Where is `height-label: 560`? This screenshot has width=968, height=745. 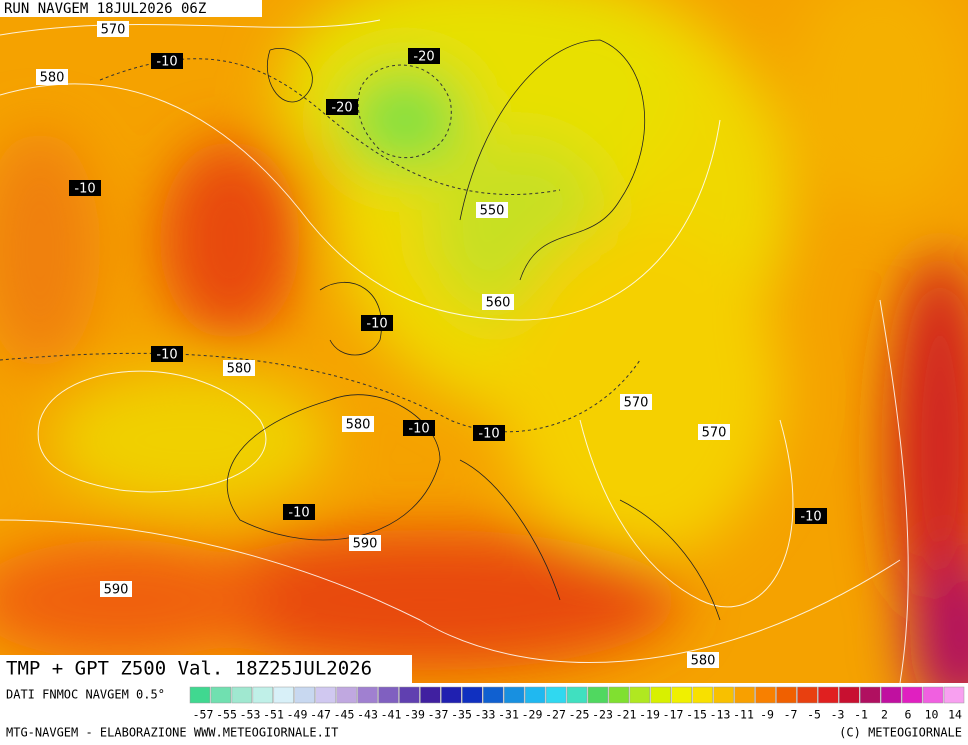 height-label: 560 is located at coordinates (498, 303).